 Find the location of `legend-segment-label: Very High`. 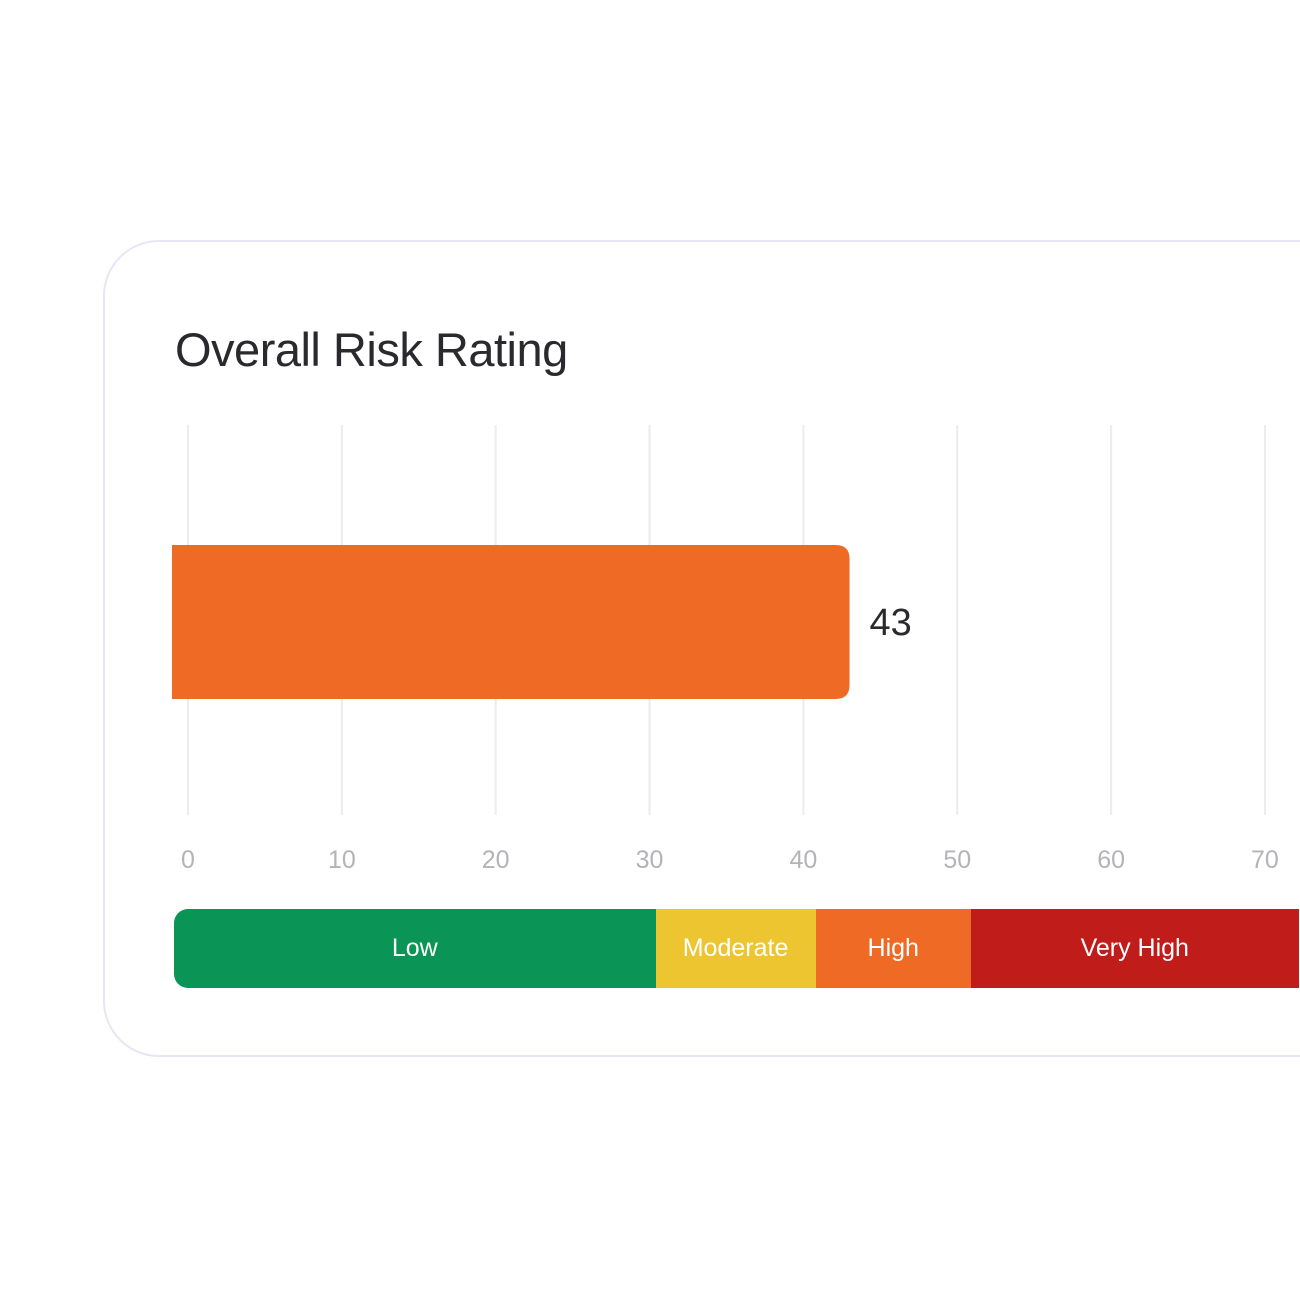

legend-segment-label: Very High is located at coordinates (1134, 948).